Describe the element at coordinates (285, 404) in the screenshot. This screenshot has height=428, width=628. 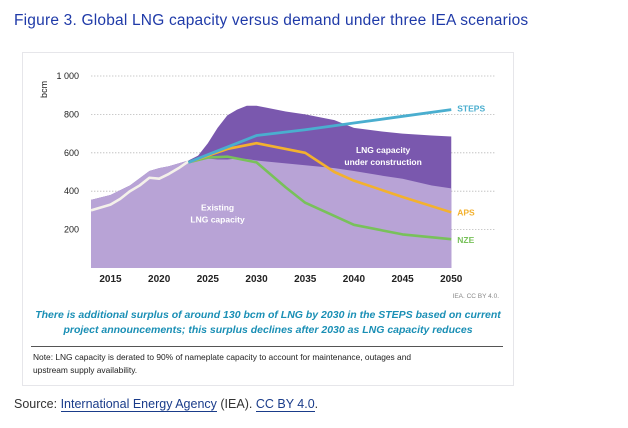
I see `license-link: CC BY 4.0` at that location.